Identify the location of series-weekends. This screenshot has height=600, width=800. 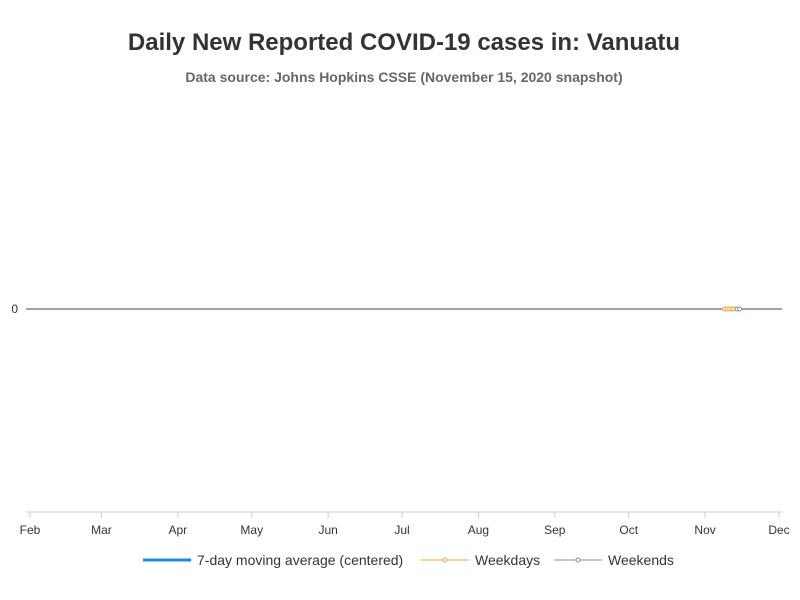
(738, 309).